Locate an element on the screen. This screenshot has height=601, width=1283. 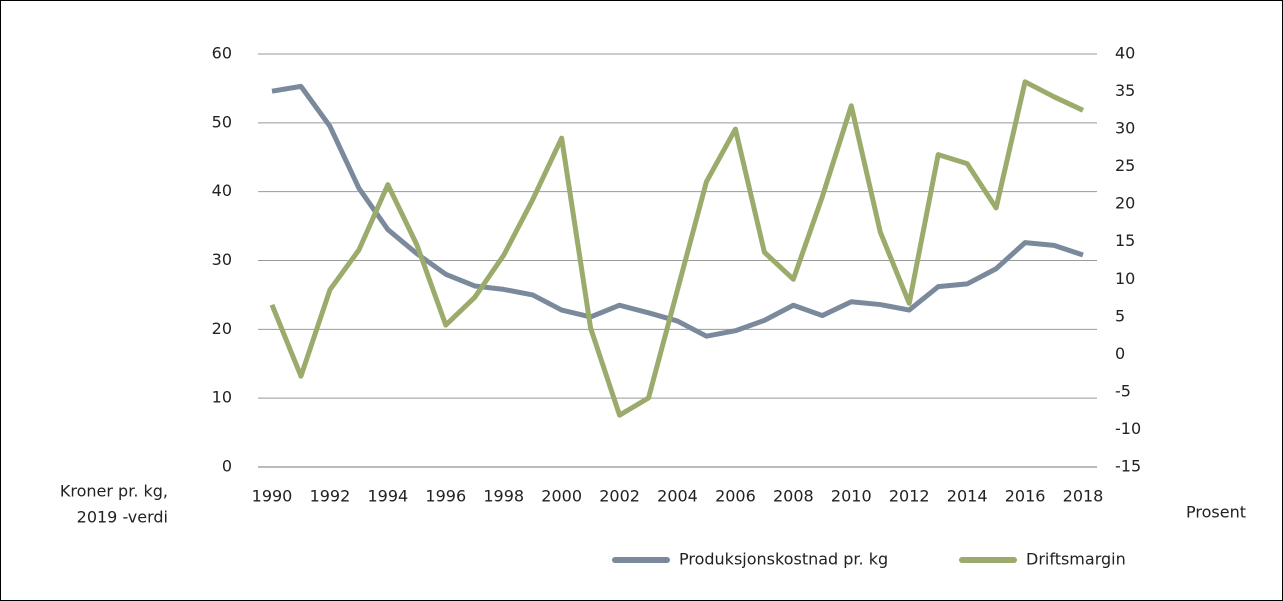
x-tick-label: 2014 is located at coordinates (967, 496).